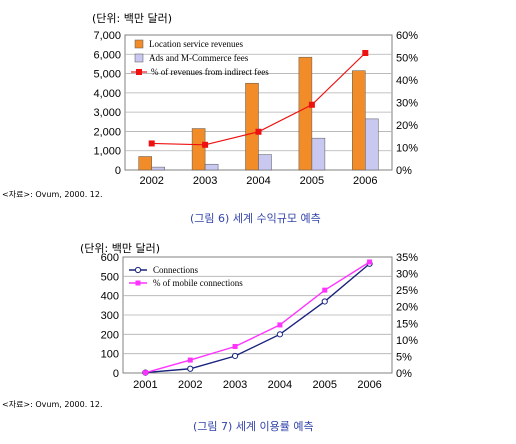  Describe the element at coordinates (407, 308) in the screenshot. I see `chart2-y2-tick-label: 20%` at that location.